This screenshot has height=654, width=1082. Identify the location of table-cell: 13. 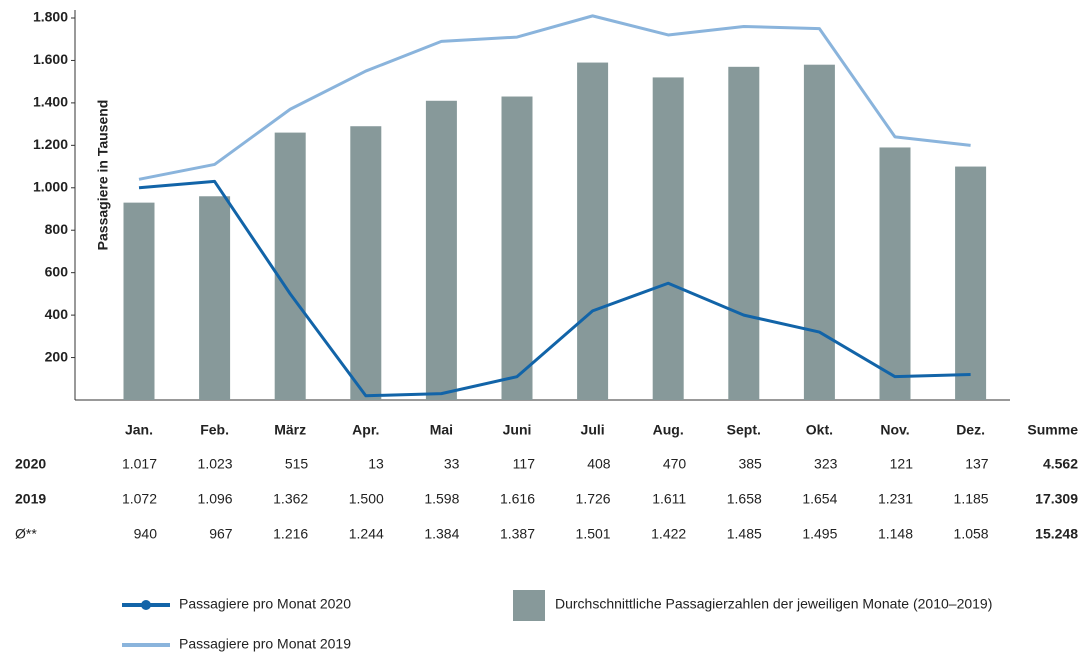
(376, 464).